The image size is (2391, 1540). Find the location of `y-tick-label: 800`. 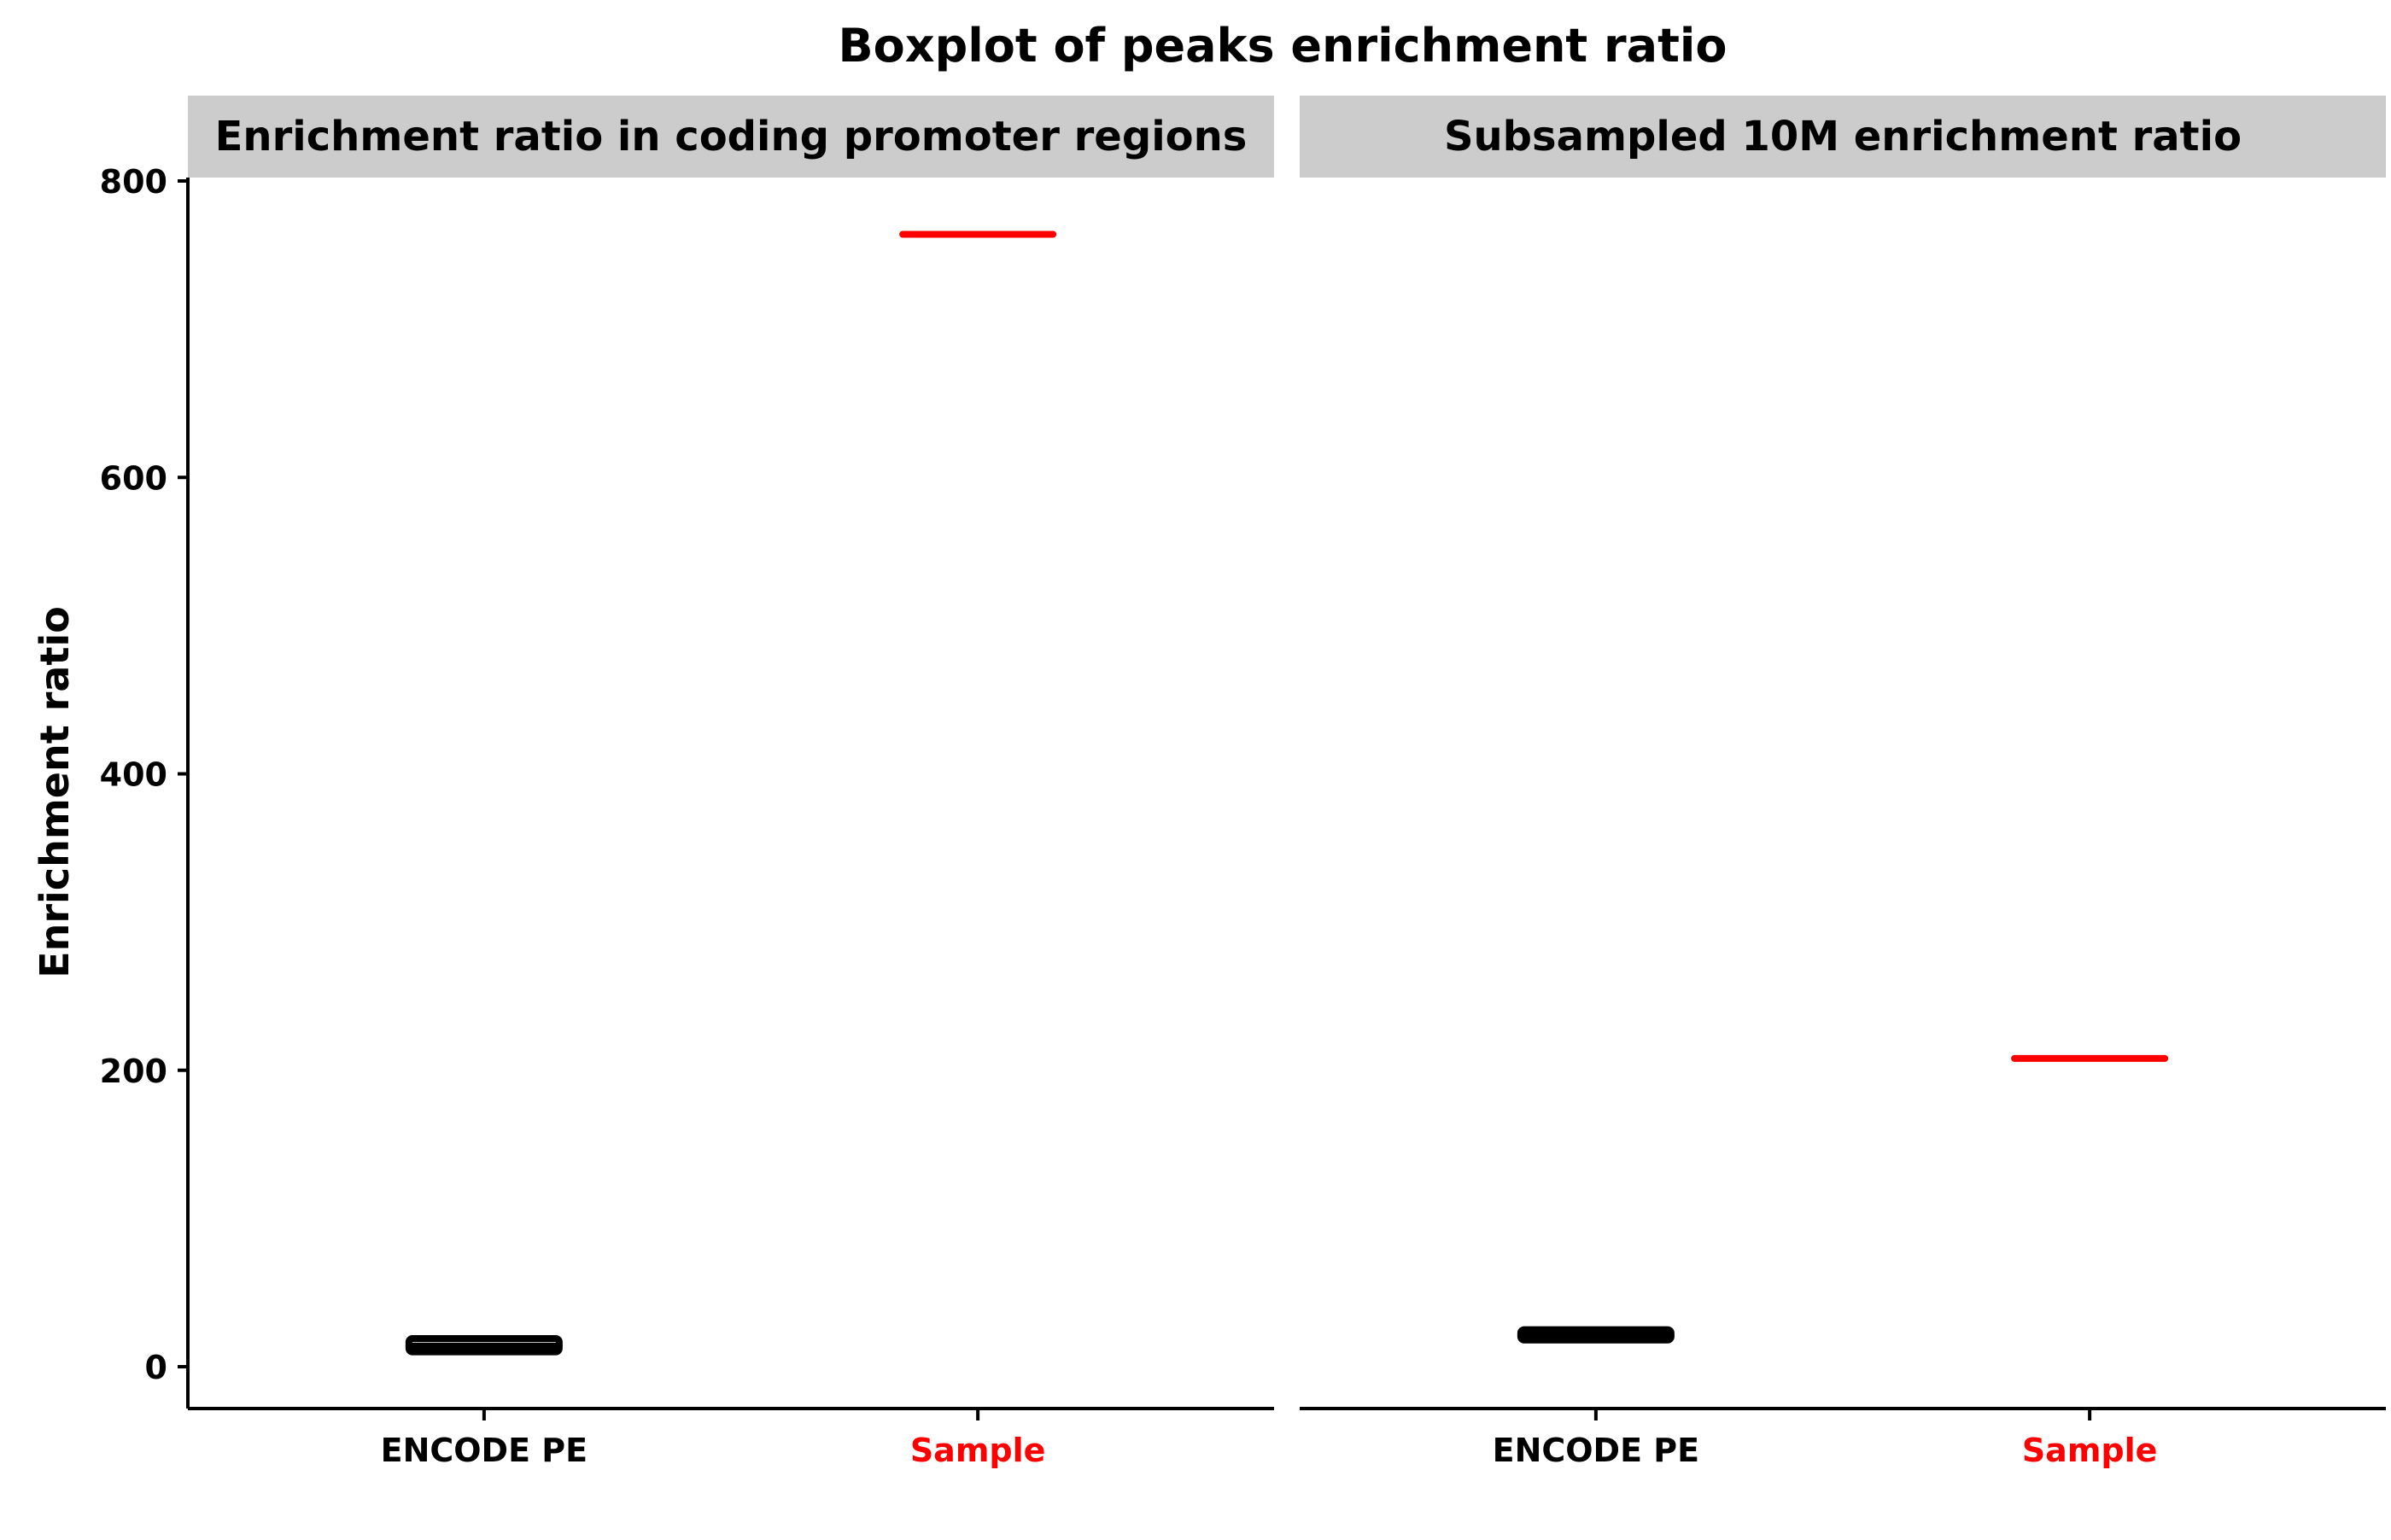

y-tick-label: 800 is located at coordinates (134, 182).